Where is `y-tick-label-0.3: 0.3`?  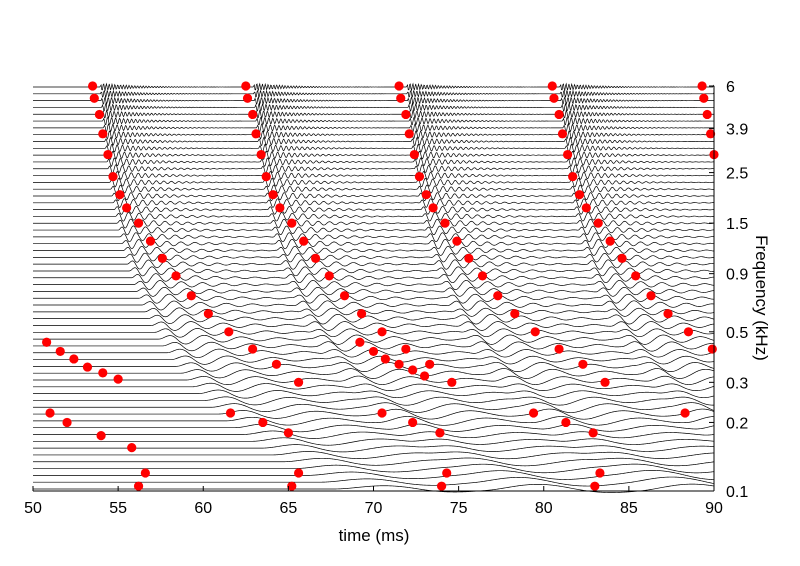 y-tick-label-0.3: 0.3 is located at coordinates (737, 383).